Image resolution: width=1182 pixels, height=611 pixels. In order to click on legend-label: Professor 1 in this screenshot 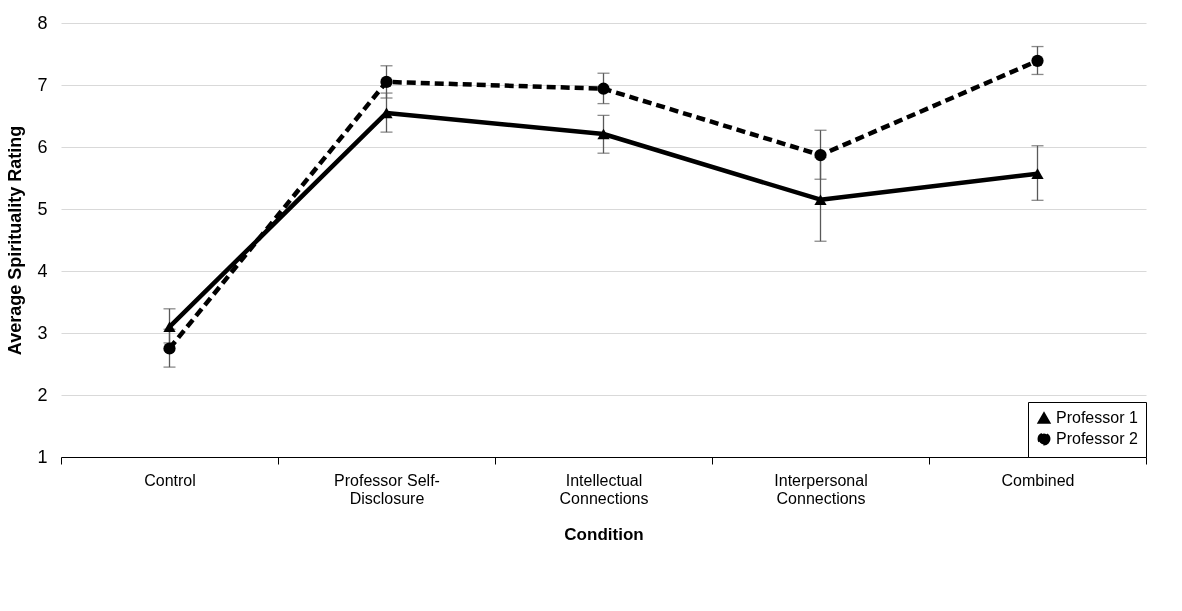, I will do `click(1097, 417)`.